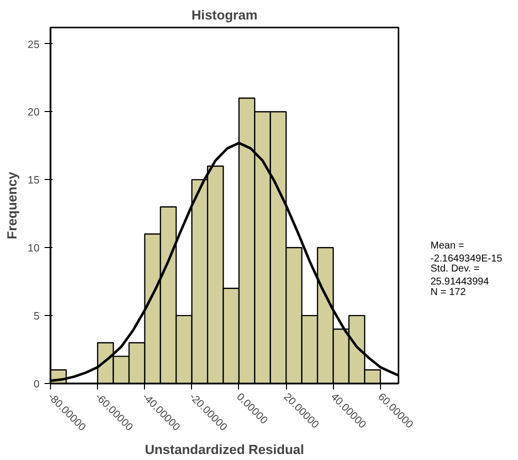  I want to click on text: Mean = -2.1649349E-15, so click(466, 252).